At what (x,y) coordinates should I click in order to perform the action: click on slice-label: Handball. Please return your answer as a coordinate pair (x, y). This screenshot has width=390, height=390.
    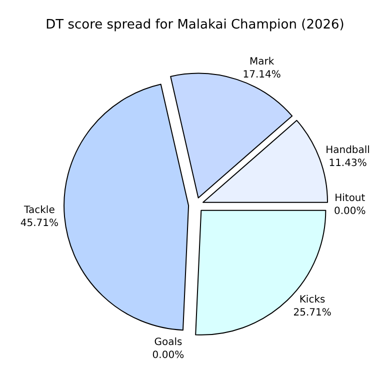
    Looking at the image, I should click on (348, 150).